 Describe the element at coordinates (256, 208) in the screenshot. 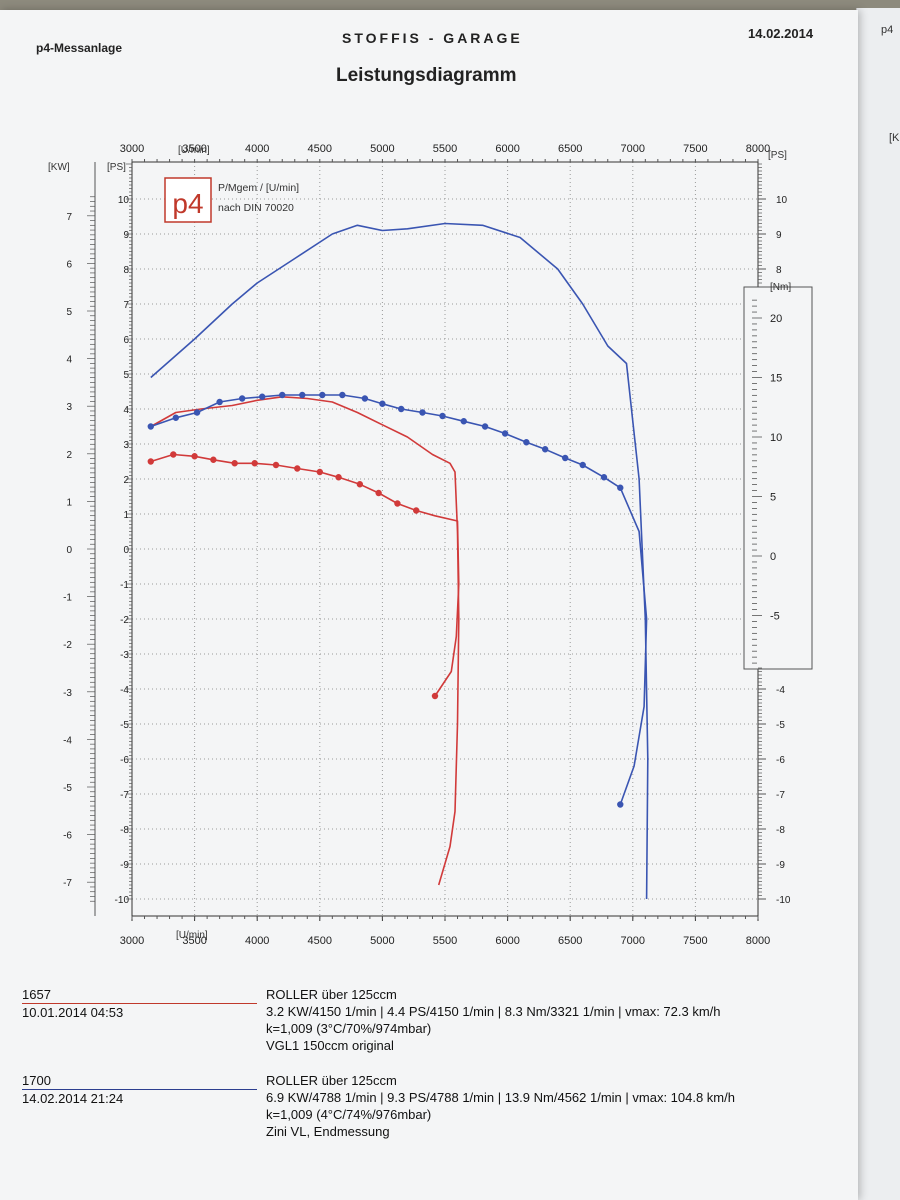

I see `legend-line-2: nach DIN 70020` at that location.